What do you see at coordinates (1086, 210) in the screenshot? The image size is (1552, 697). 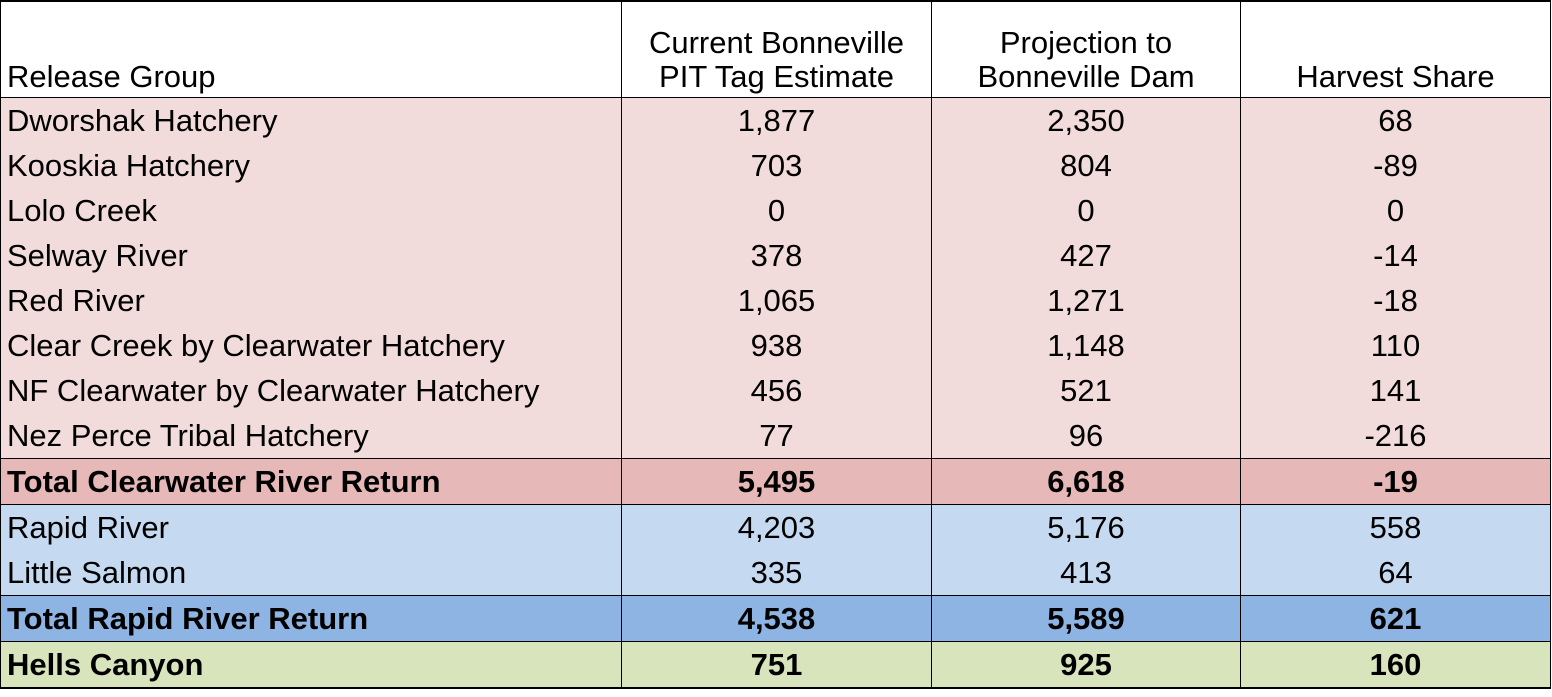 I see `projection-cell: 0` at bounding box center [1086, 210].